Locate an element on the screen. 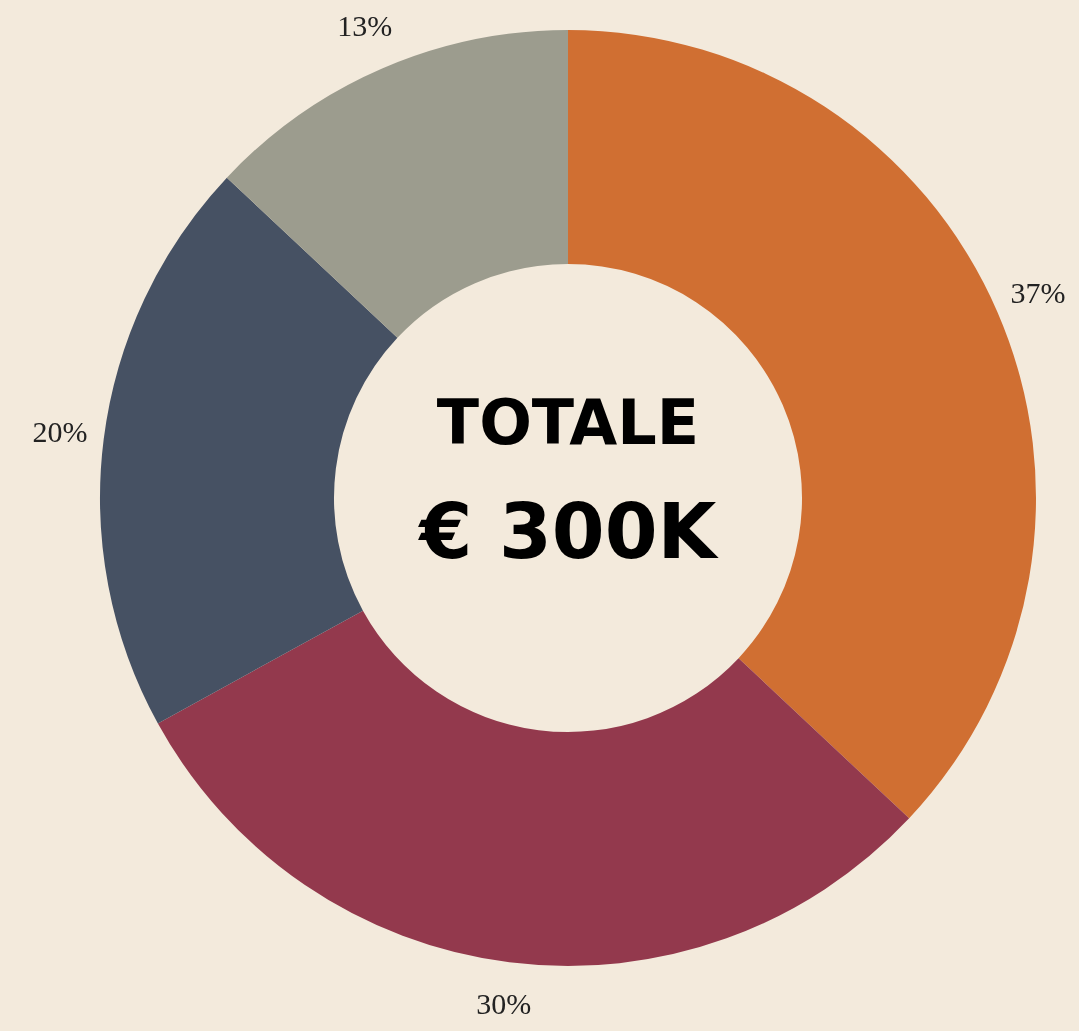 This screenshot has height=1031, width=1079. data-label: 30% is located at coordinates (504, 1003).